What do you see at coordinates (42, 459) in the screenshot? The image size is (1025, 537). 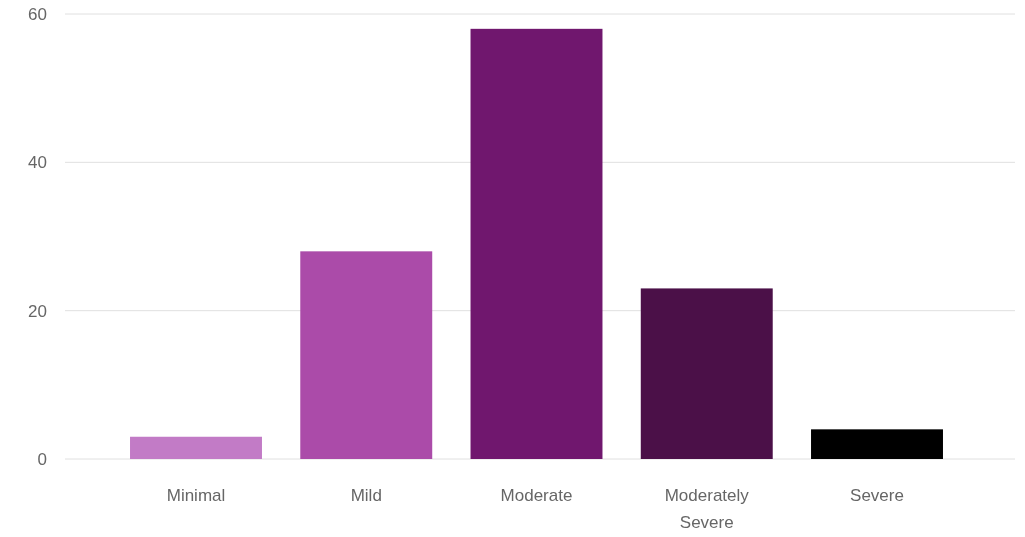 I see `y-tick-label: 0` at bounding box center [42, 459].